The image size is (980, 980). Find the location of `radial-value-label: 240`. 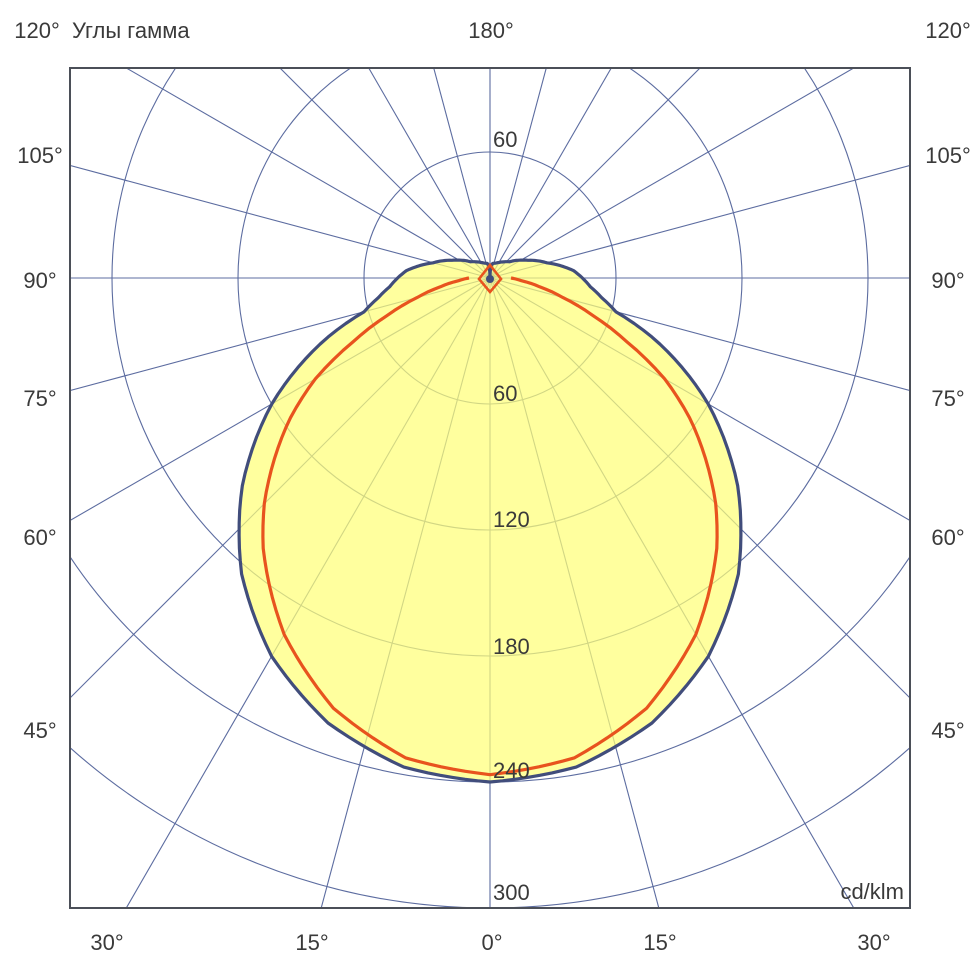

radial-value-label: 240 is located at coordinates (511, 770).